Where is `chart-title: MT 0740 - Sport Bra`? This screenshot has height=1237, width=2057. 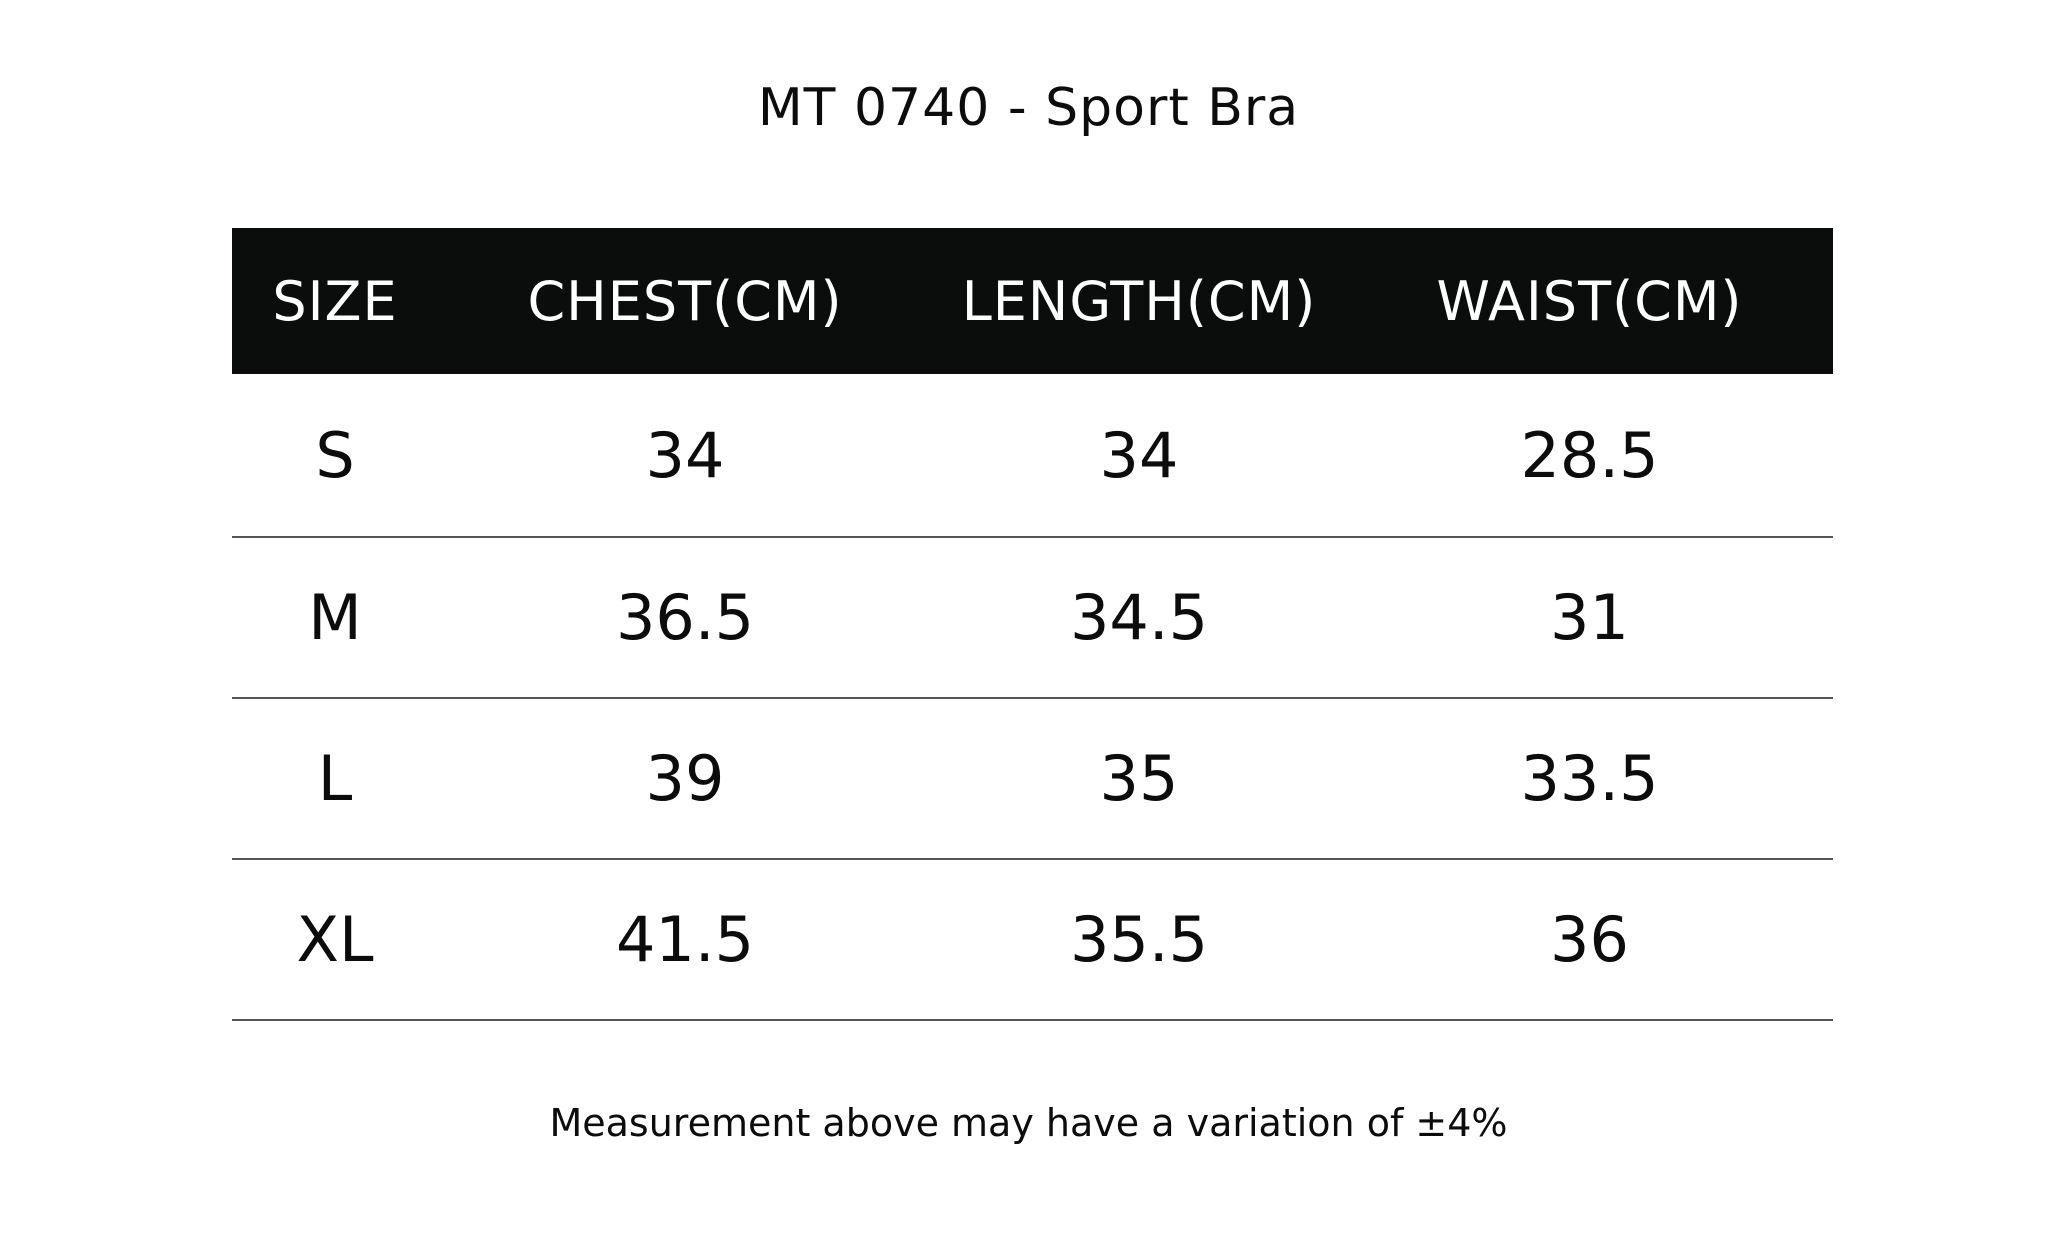 chart-title: MT 0740 - Sport Bra is located at coordinates (1028, 108).